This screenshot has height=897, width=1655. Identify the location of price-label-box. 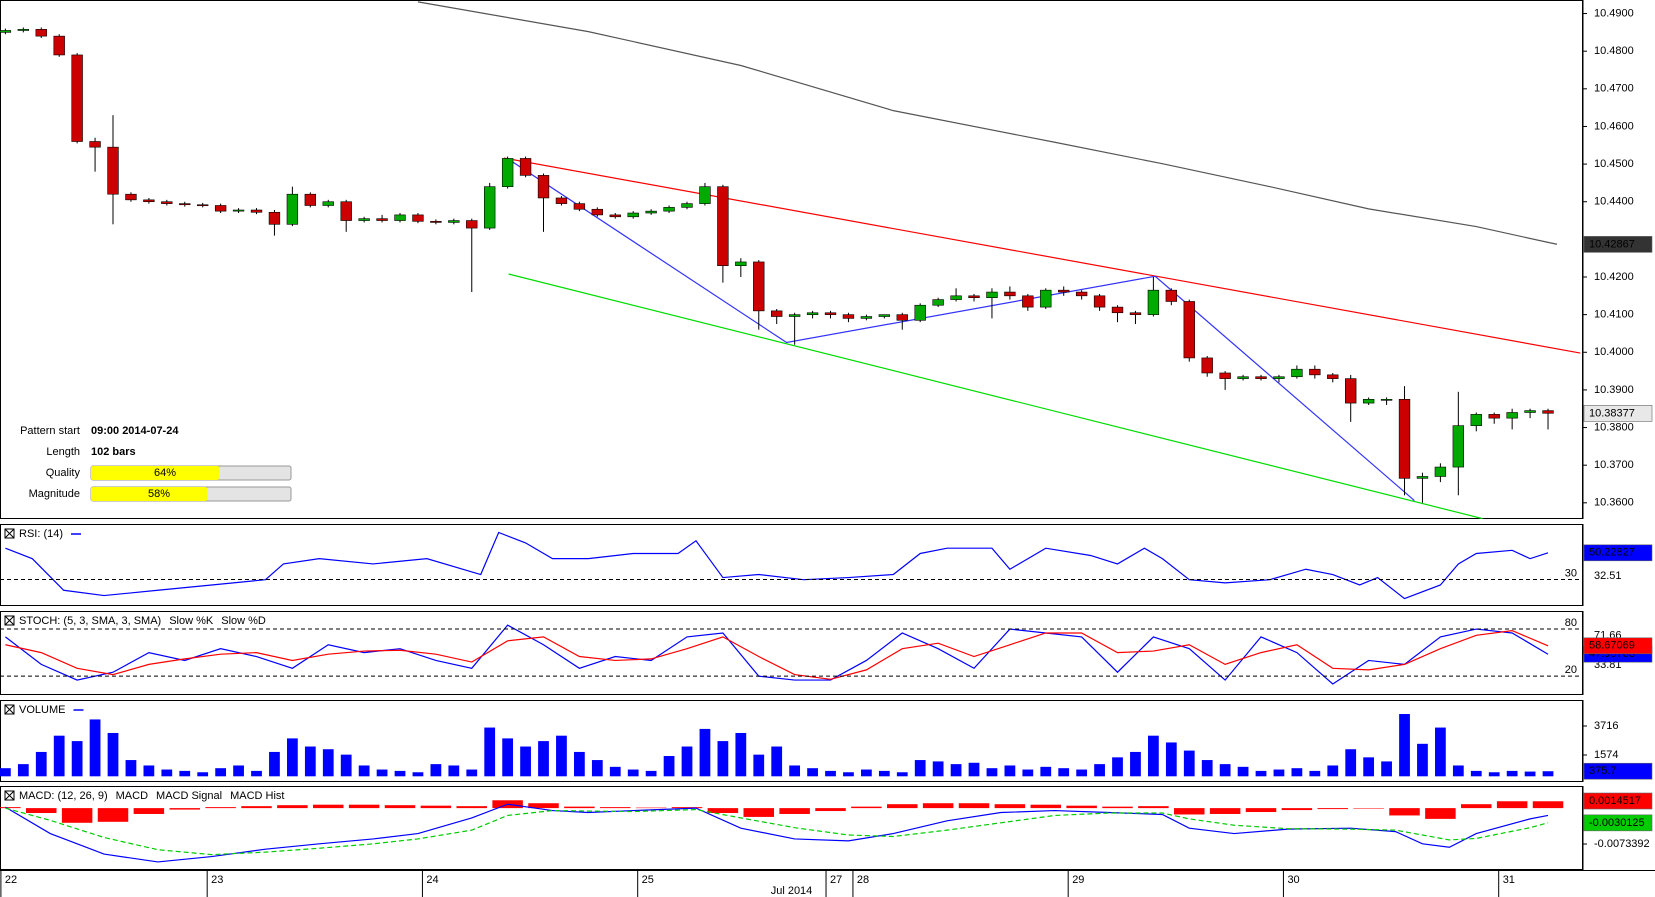
(1618, 413).